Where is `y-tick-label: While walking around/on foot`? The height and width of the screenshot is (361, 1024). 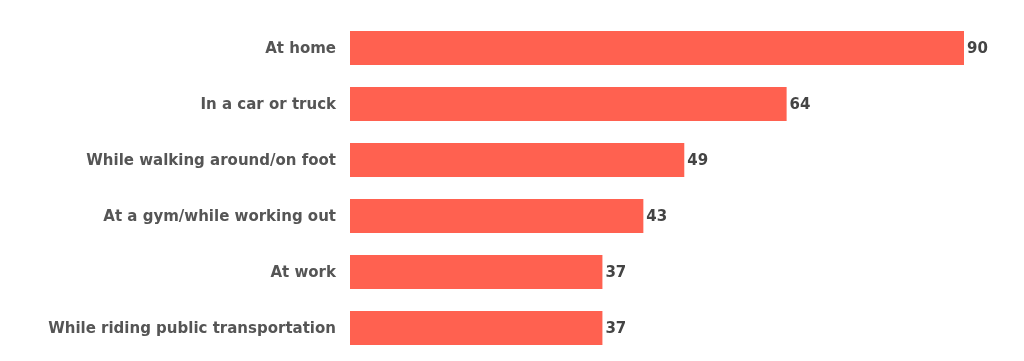
y-tick-label: While walking around/on foot is located at coordinates (211, 160).